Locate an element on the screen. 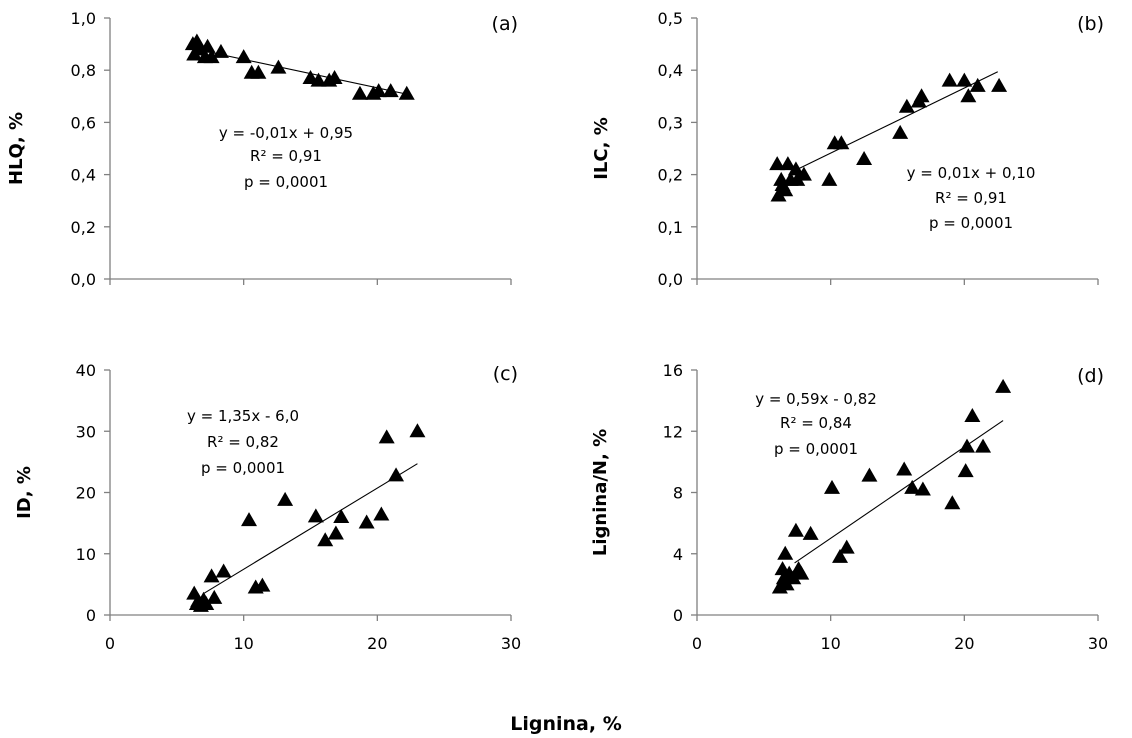 Image resolution: width=1132 pixels, height=738 pixels. y-tick-label: 10 is located at coordinates (86, 554).